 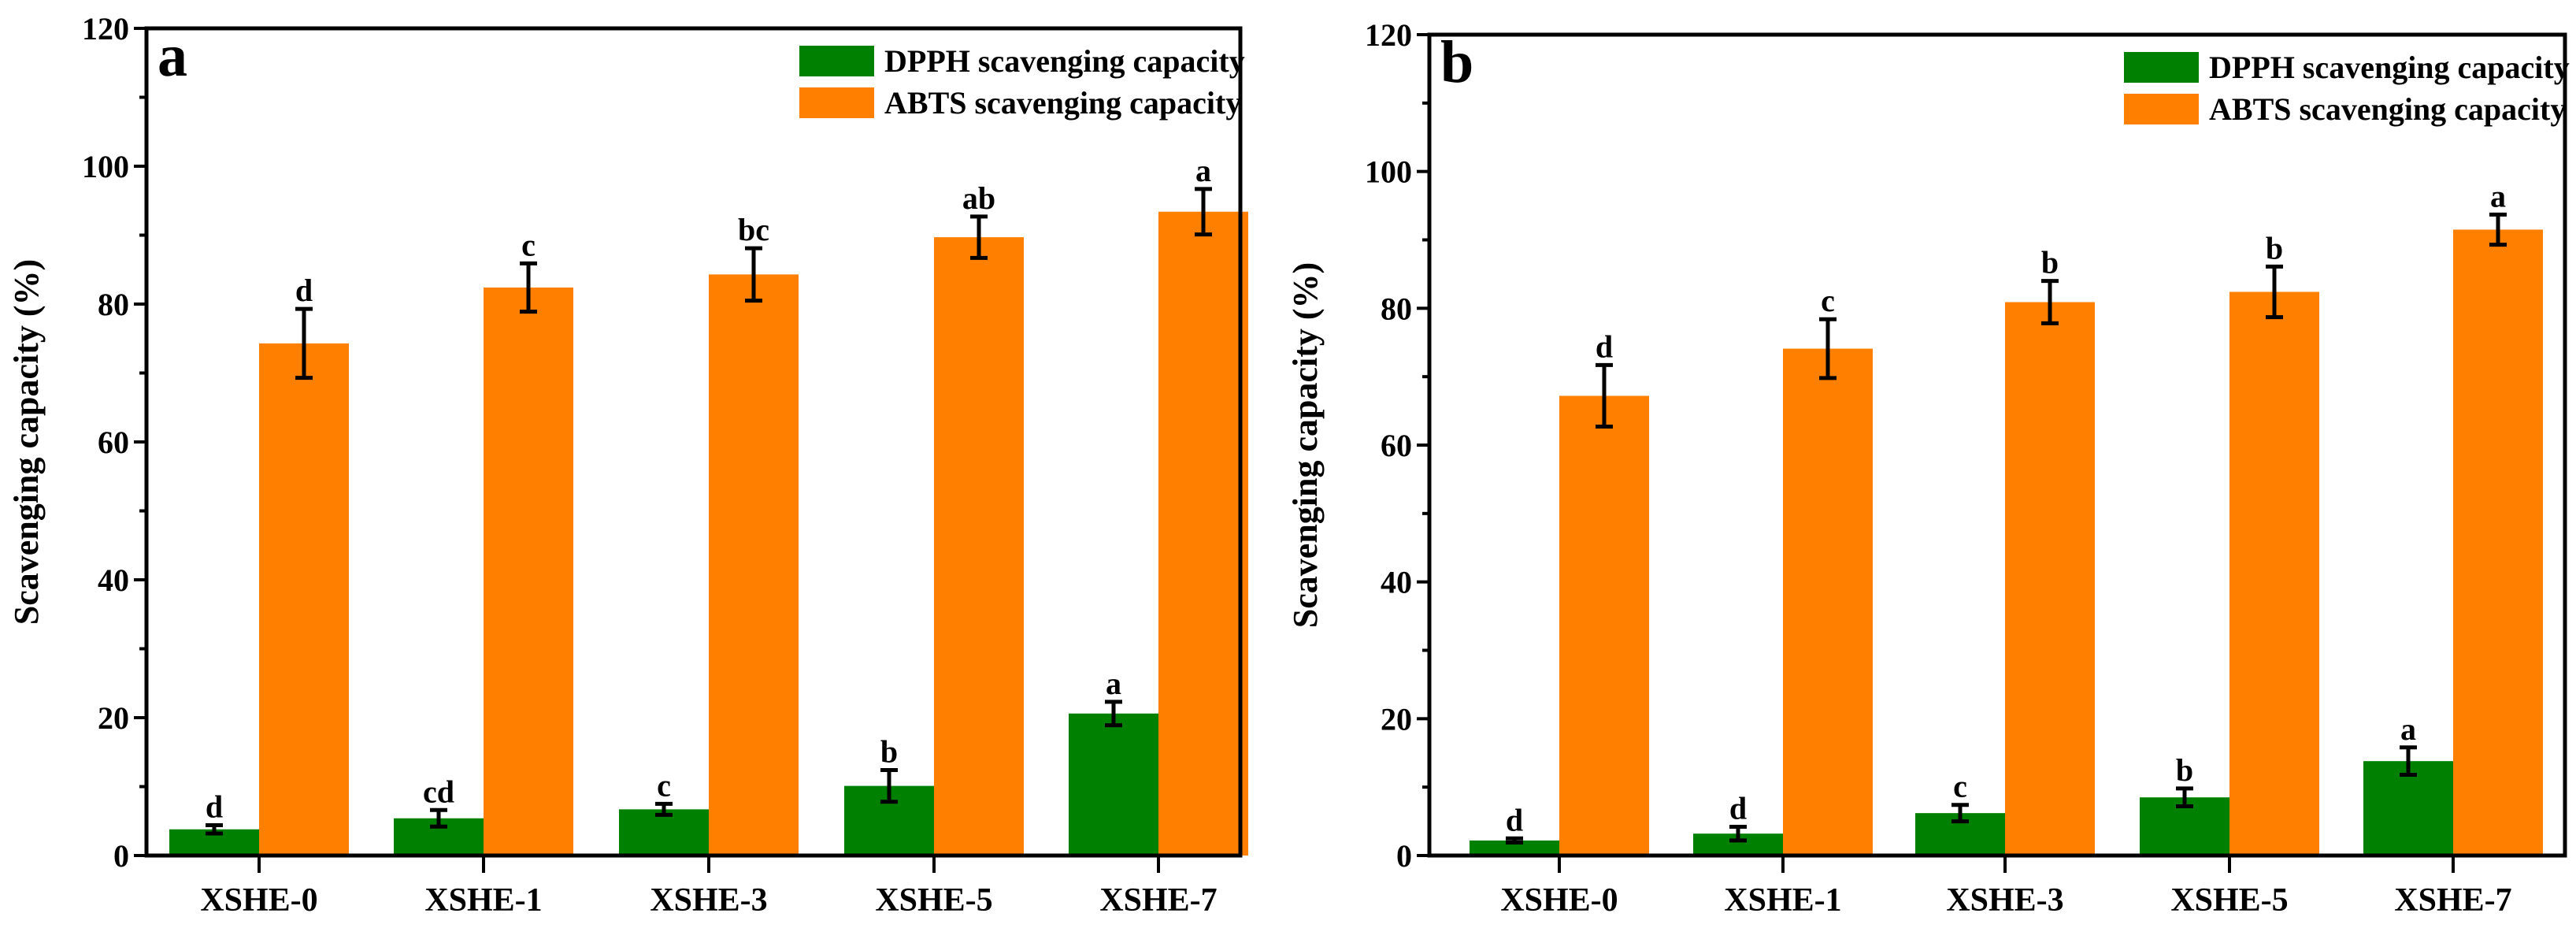 I want to click on panel-label: b, so click(x=1456, y=62).